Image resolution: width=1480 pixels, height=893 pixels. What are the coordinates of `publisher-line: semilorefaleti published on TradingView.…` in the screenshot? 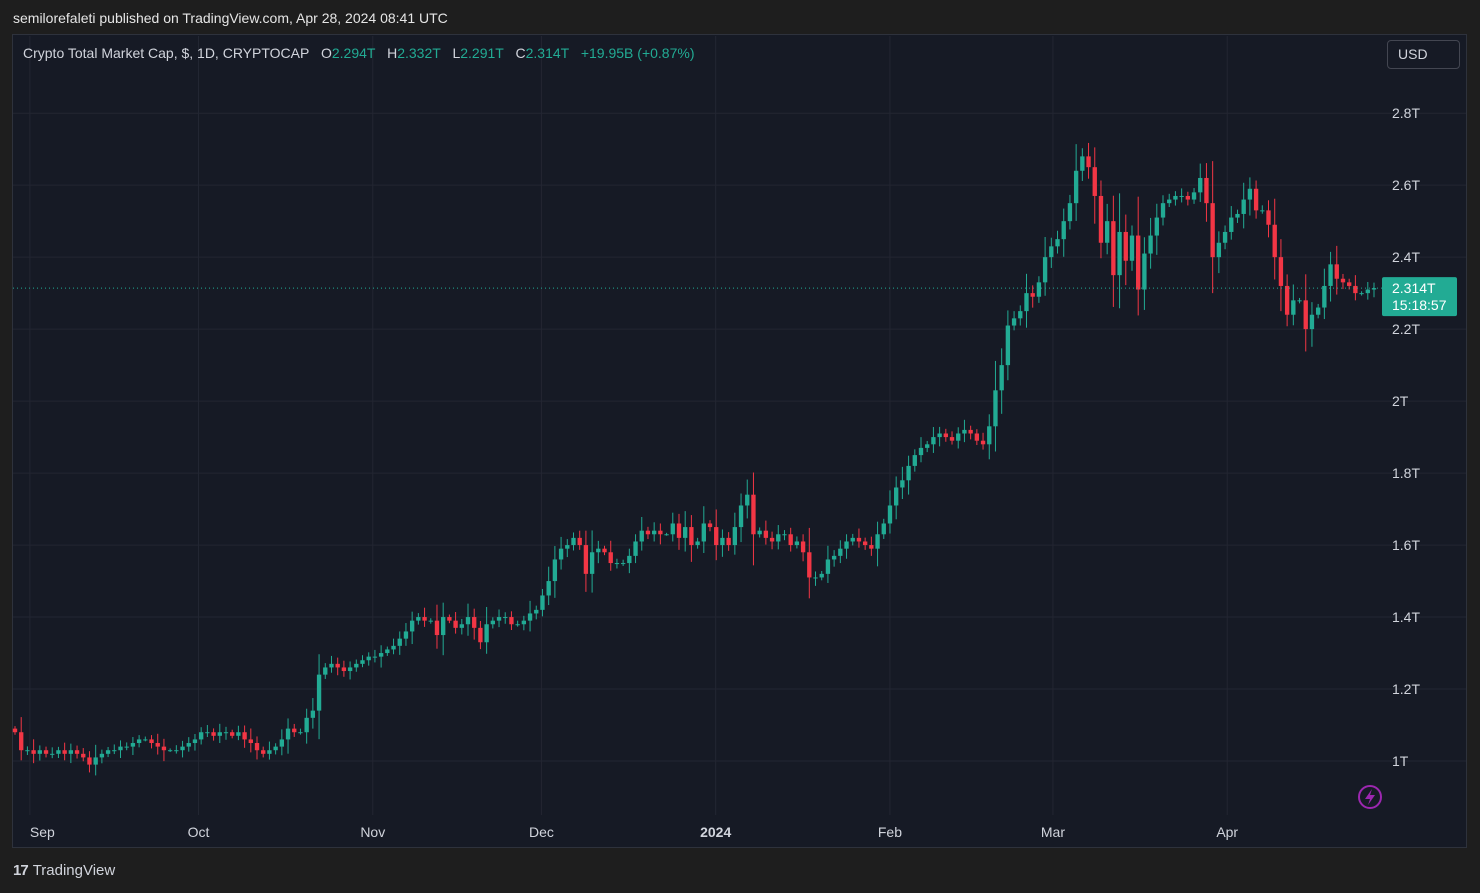 It's located at (230, 18).